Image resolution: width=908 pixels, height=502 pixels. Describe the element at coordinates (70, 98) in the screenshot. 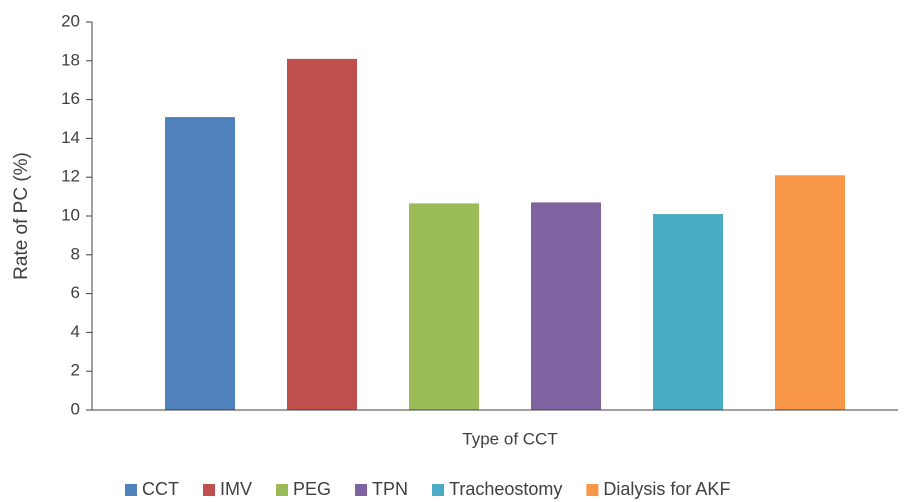

I see `y-tick-label: 16` at that location.